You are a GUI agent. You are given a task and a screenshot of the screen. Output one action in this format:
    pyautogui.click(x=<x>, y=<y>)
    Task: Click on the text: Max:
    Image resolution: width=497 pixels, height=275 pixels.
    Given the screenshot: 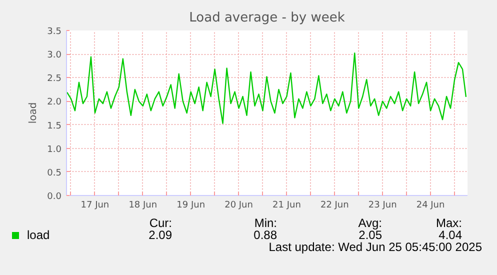 What is the action you would take?
    pyautogui.click(x=448, y=222)
    